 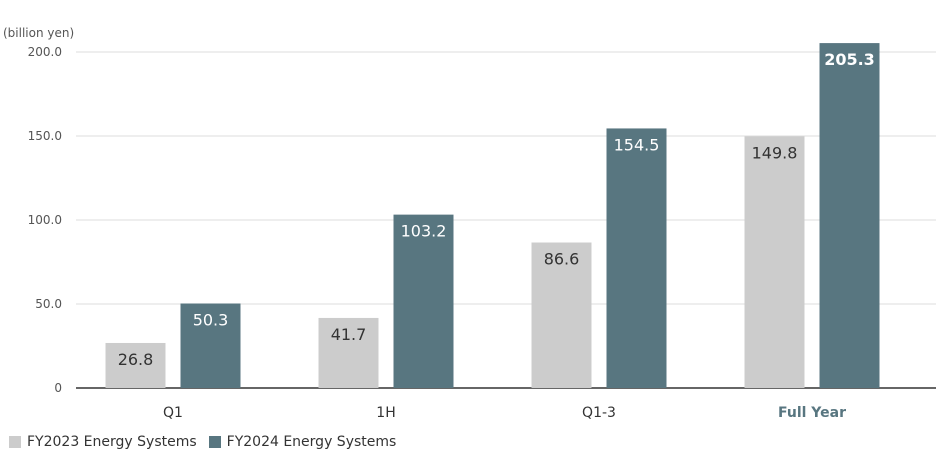 What do you see at coordinates (38, 33) in the screenshot?
I see `y-axis-unit-label: (billion yen)` at bounding box center [38, 33].